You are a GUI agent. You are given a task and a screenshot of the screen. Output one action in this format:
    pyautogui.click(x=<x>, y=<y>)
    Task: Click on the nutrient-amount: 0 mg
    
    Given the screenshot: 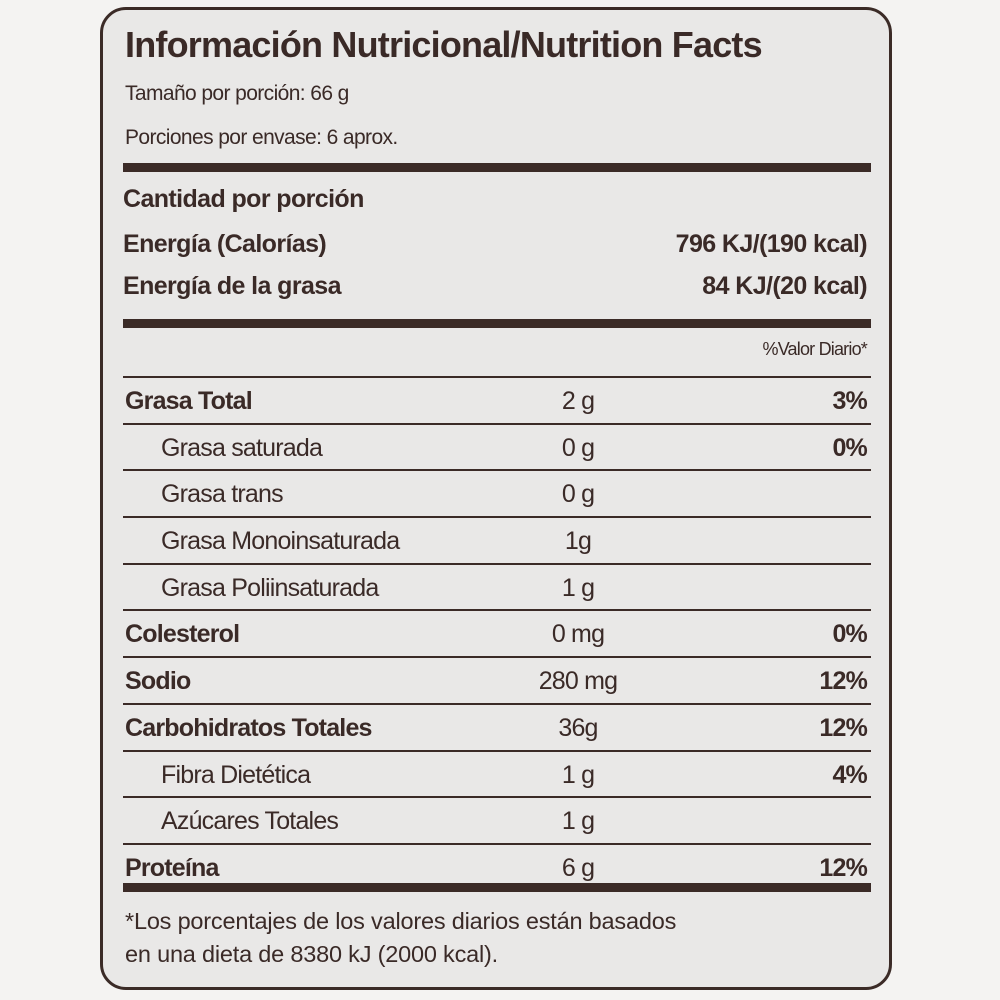 What is the action you would take?
    pyautogui.click(x=578, y=634)
    